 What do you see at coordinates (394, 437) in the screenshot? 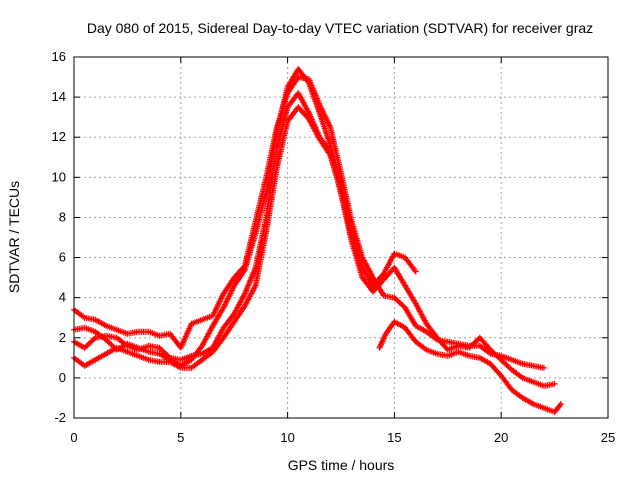
I see `x-tick-label: 15` at bounding box center [394, 437].